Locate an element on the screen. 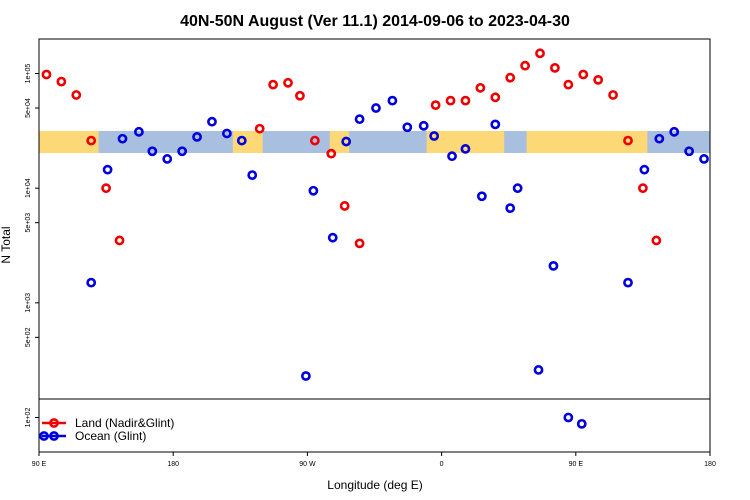  y-tick-label: 1e+04 is located at coordinates (28, 188).